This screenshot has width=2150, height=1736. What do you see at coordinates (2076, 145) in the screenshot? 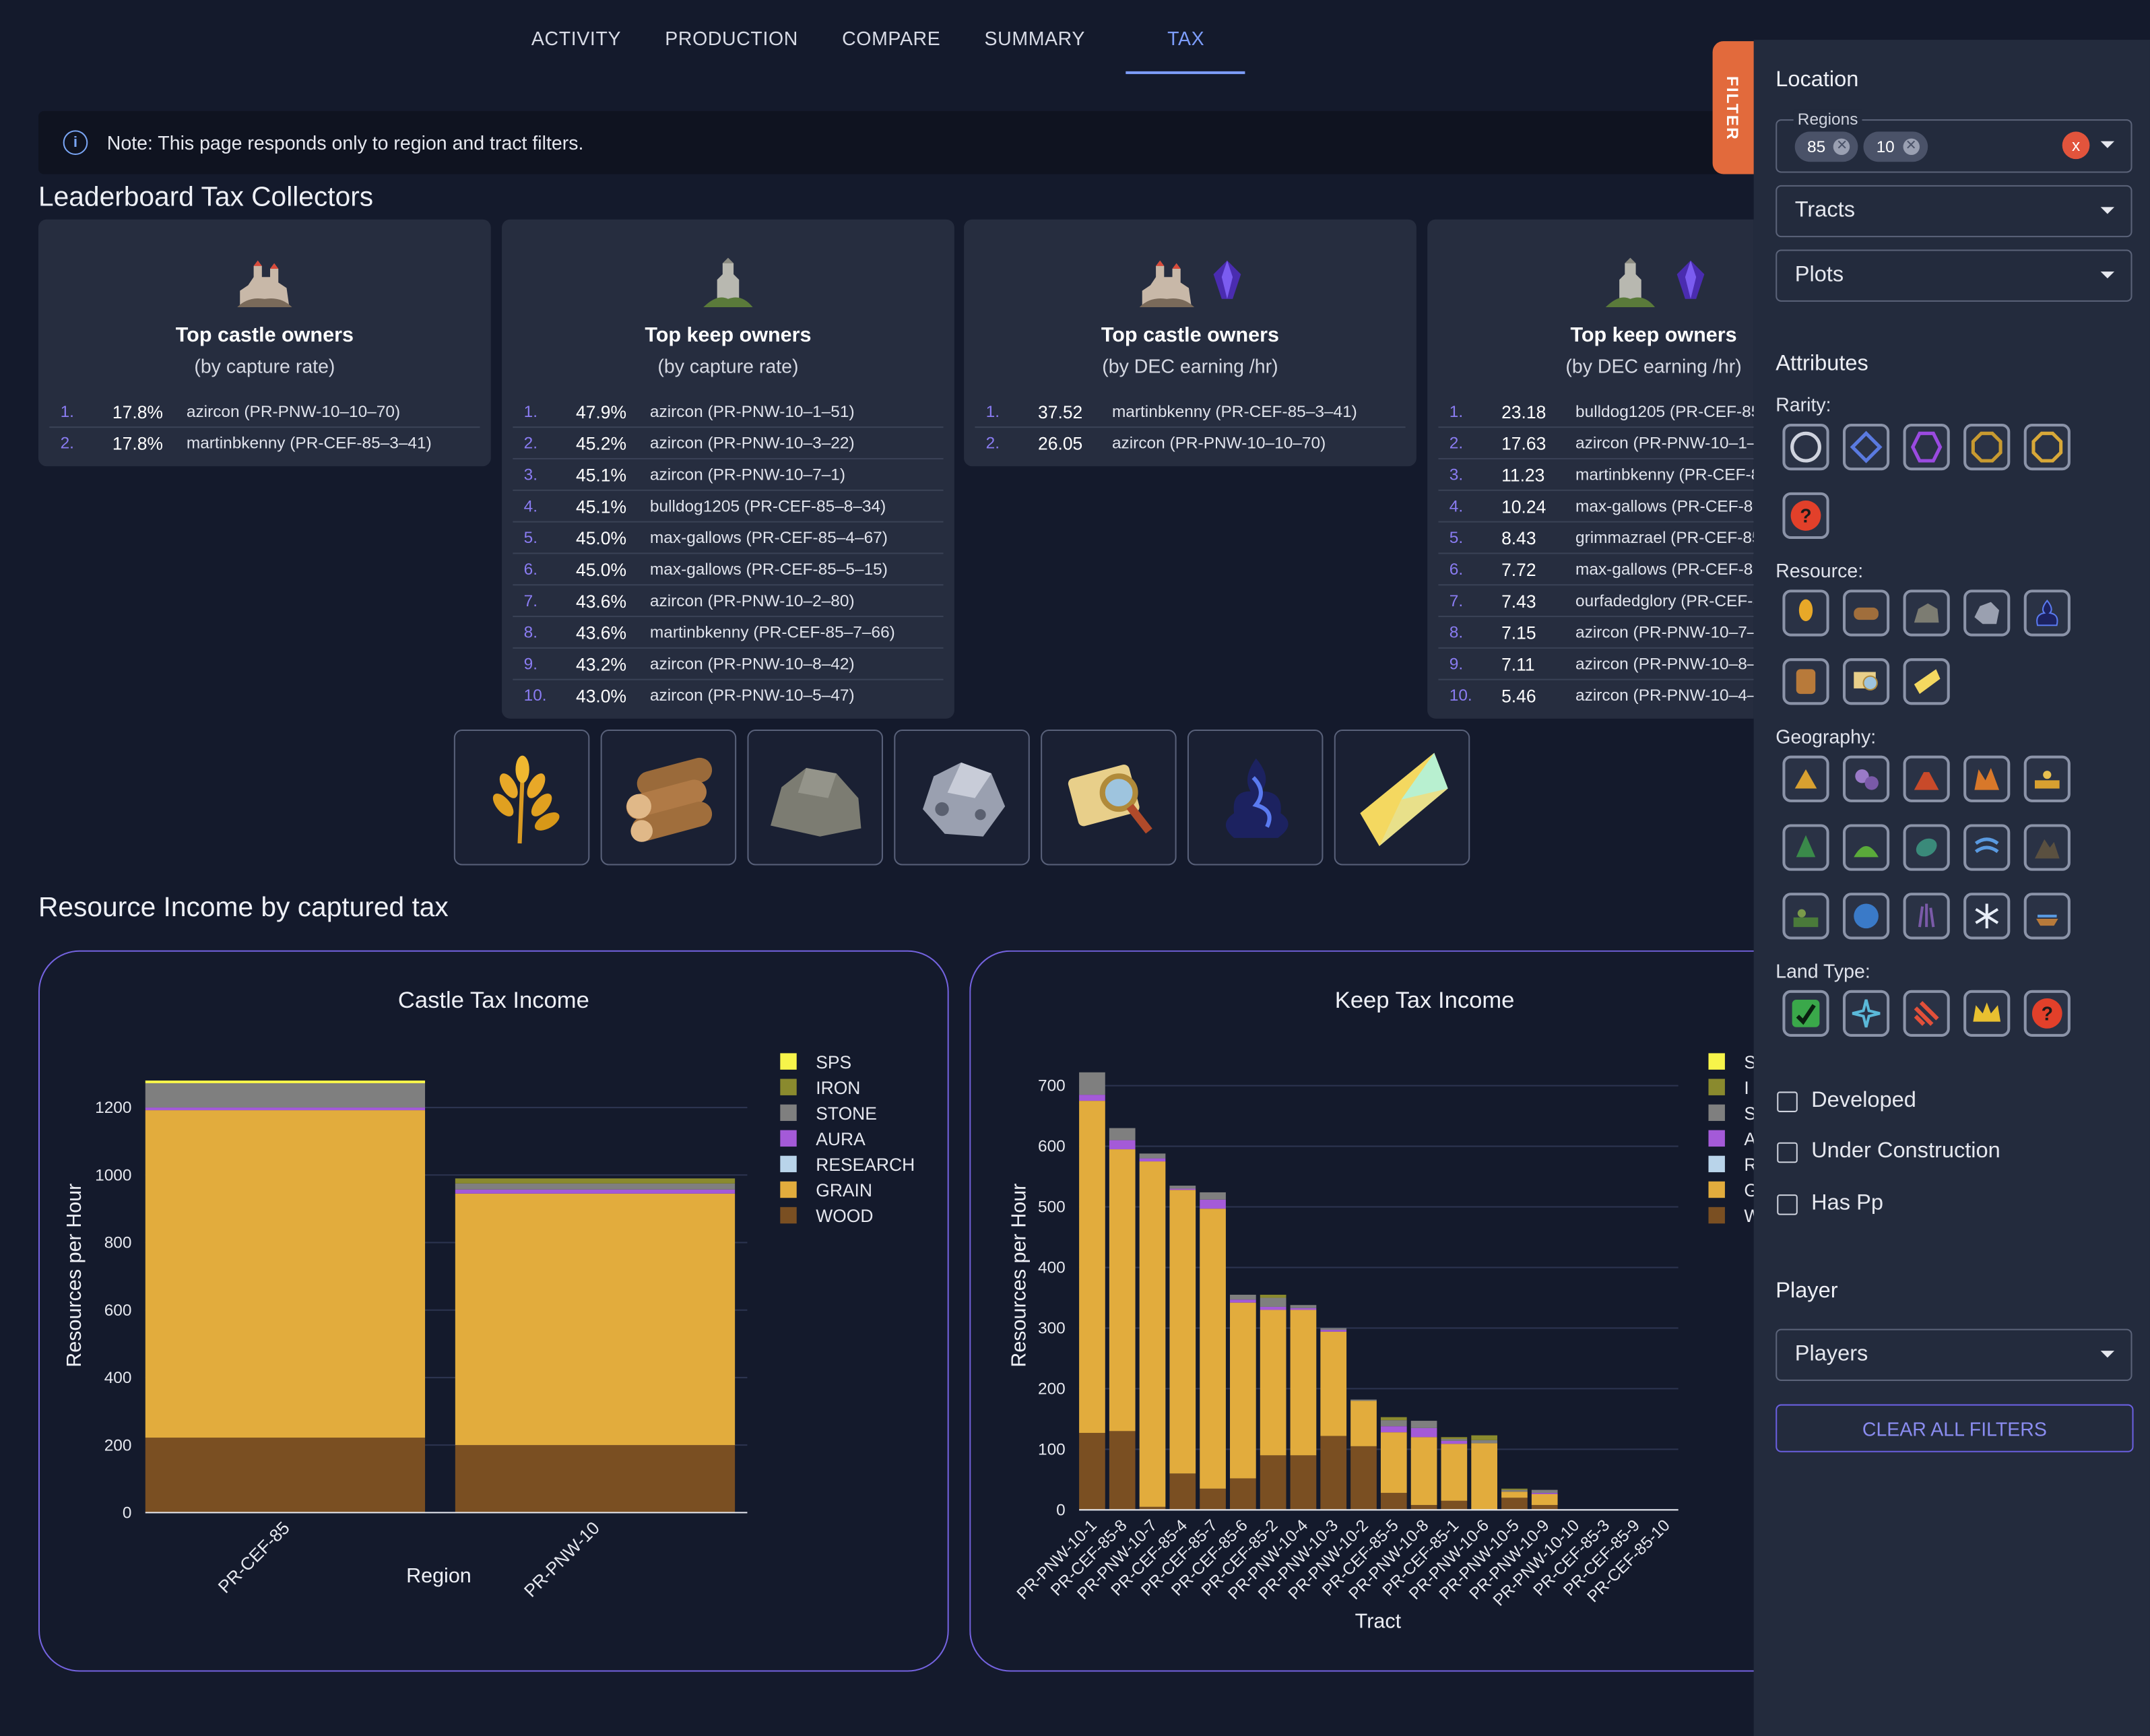
I see `clear-regions-icon: x` at bounding box center [2076, 145].